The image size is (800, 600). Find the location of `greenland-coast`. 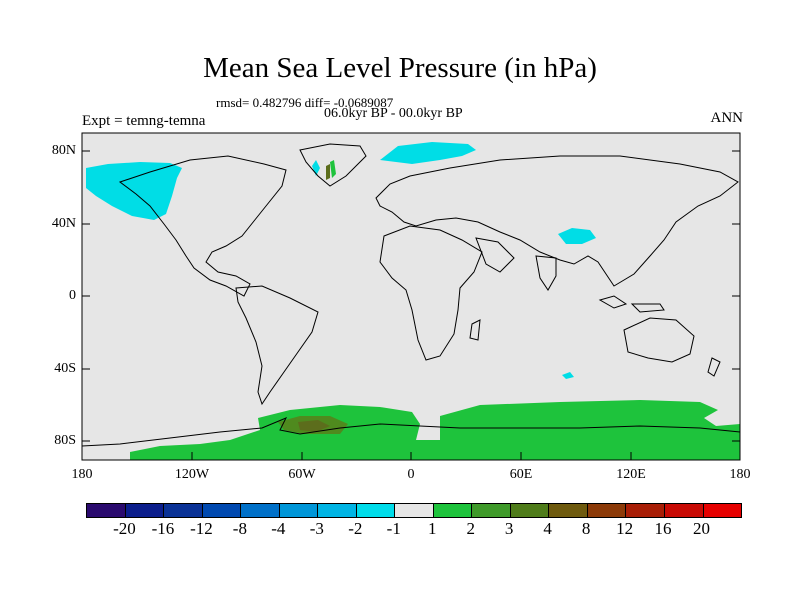

greenland-coast is located at coordinates (333, 165).